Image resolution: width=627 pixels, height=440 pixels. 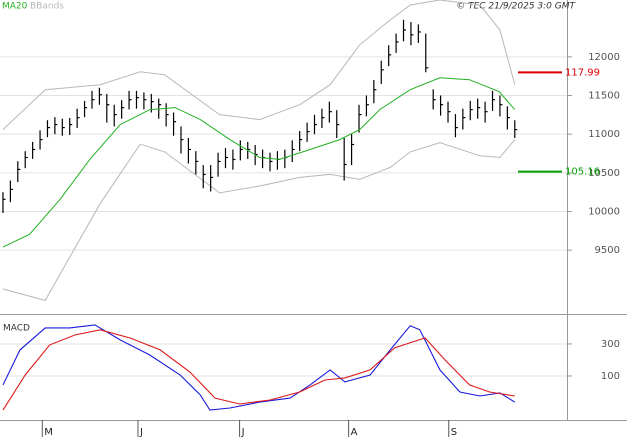 I want to click on y-tick-label: 11500, so click(x=604, y=95).